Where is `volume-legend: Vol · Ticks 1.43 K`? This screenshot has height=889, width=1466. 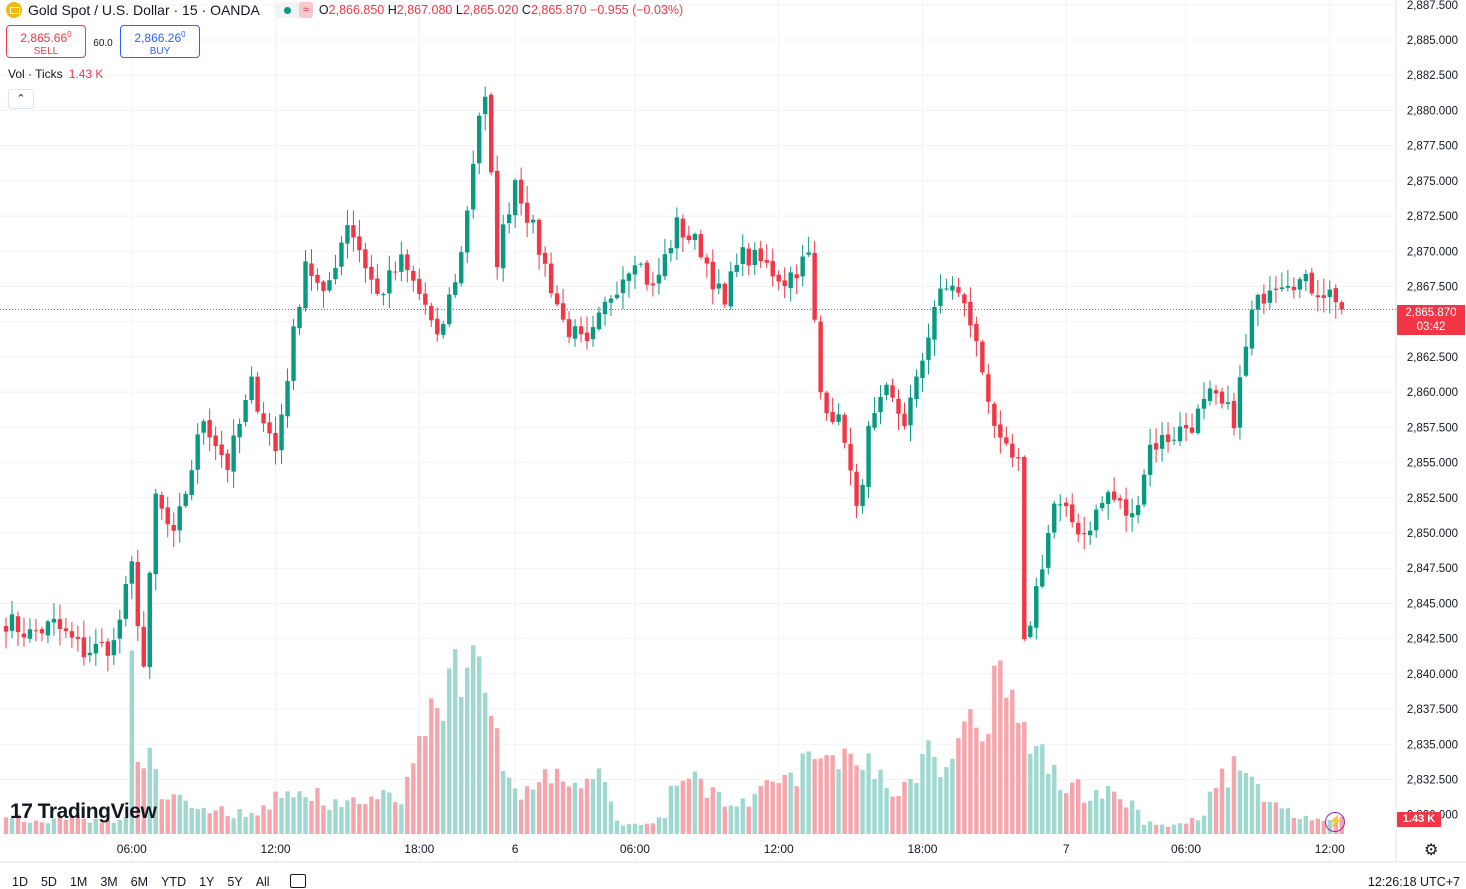
volume-legend: Vol · Ticks 1.43 K is located at coordinates (55, 74).